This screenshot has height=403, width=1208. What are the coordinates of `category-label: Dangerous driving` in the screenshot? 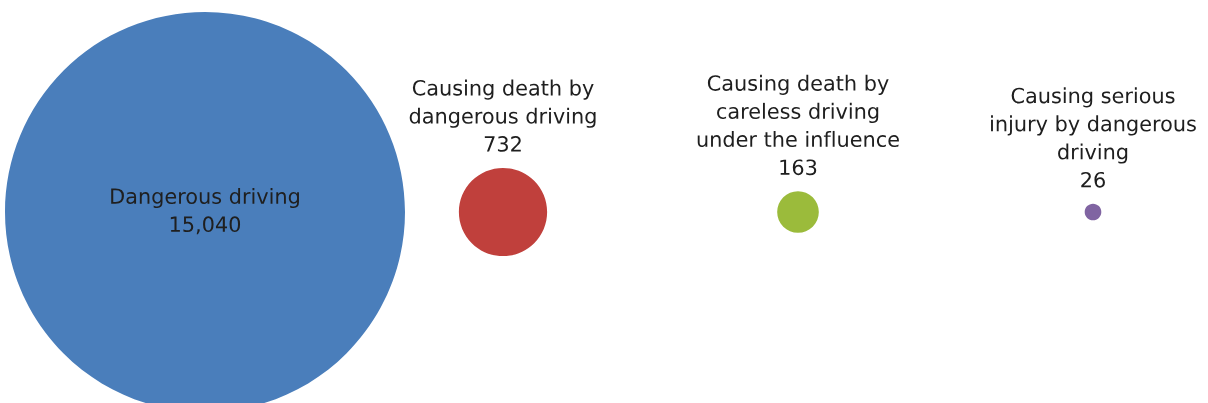 It's located at (205, 198).